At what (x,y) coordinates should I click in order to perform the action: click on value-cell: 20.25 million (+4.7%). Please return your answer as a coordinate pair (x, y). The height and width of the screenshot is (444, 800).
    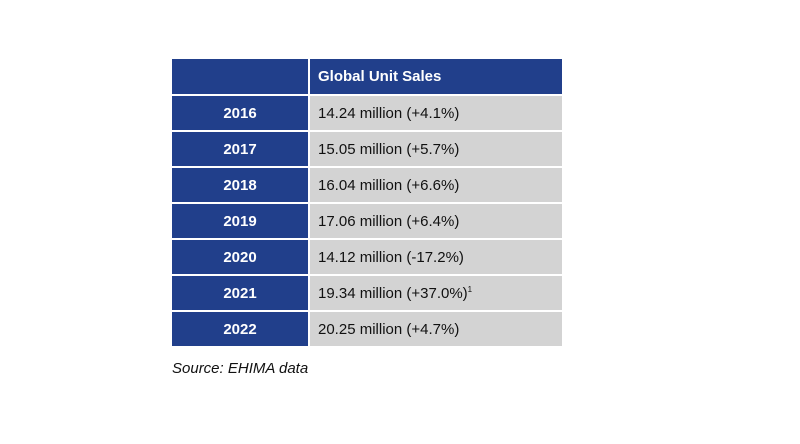
    Looking at the image, I should click on (436, 329).